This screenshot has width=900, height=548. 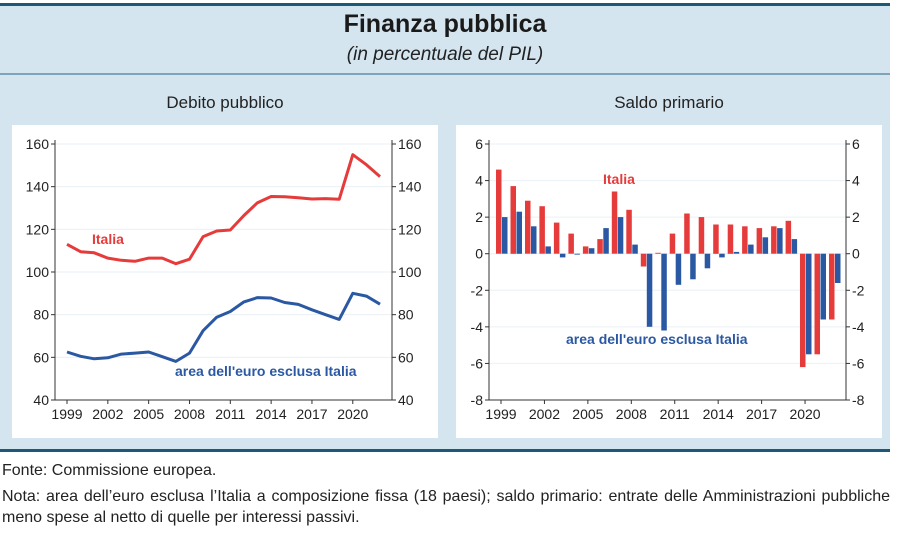 I want to click on y-tick-label-left: 4, so click(x=479, y=181).